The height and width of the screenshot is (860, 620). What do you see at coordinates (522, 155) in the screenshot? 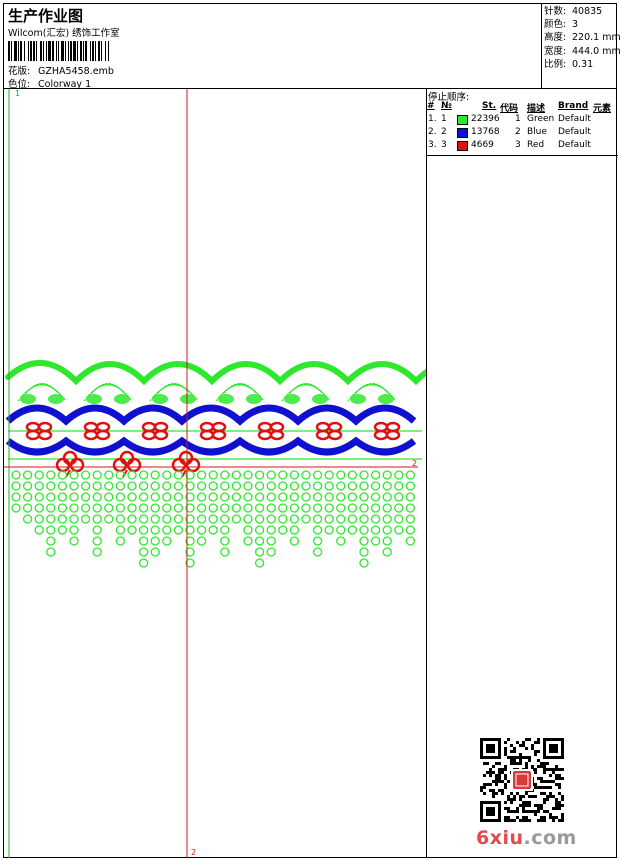
I see `panel-divider` at bounding box center [522, 155].